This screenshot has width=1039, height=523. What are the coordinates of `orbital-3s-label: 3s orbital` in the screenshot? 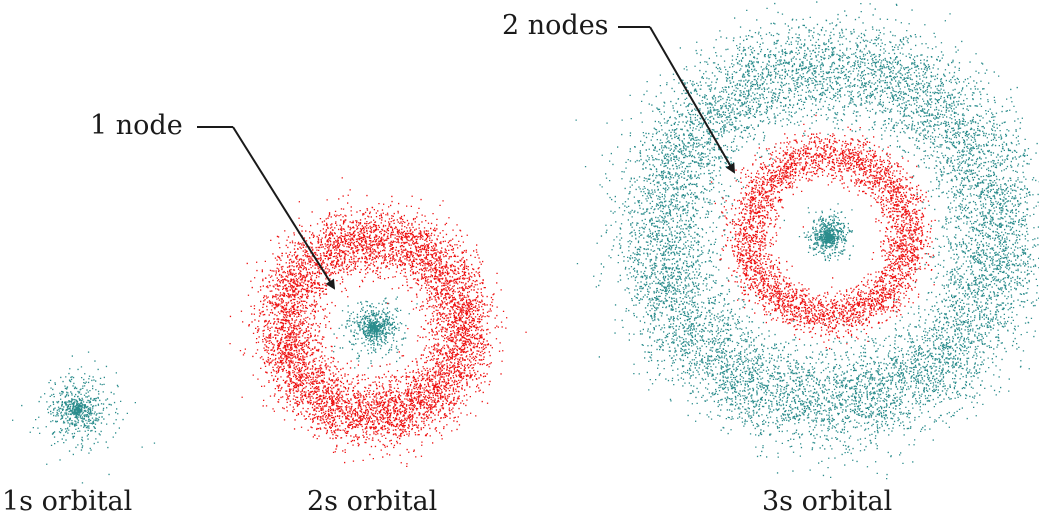 It's located at (827, 501).